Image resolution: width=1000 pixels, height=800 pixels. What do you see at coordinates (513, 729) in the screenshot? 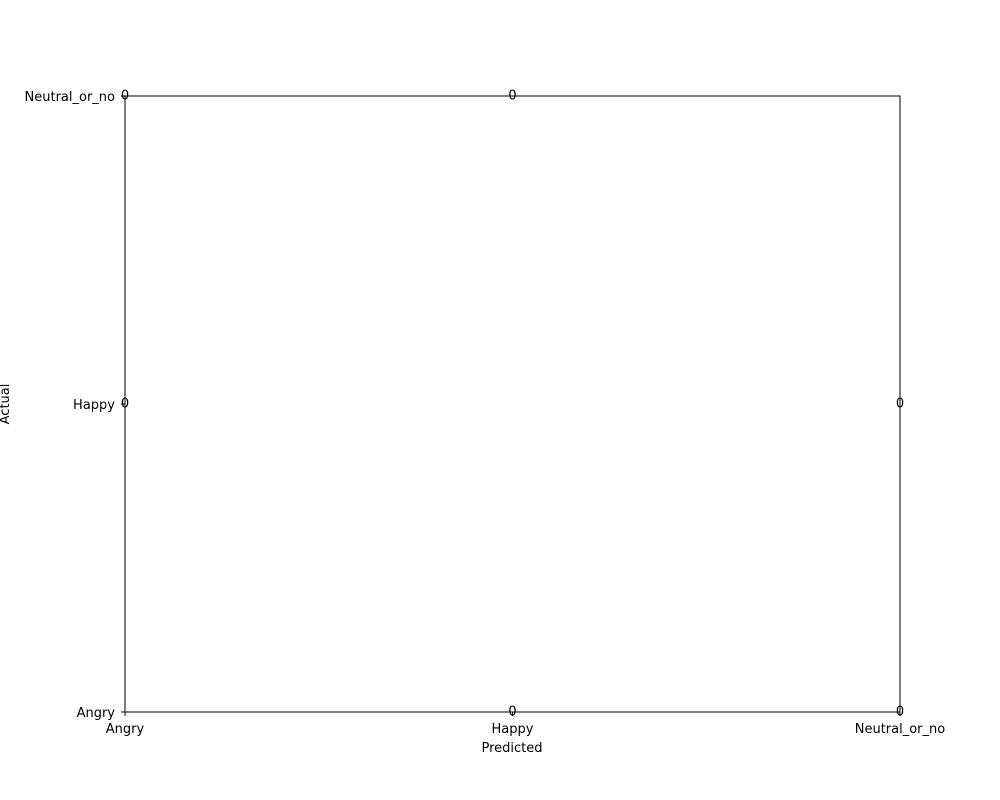
I see `x-tick-label: Happy` at bounding box center [513, 729].